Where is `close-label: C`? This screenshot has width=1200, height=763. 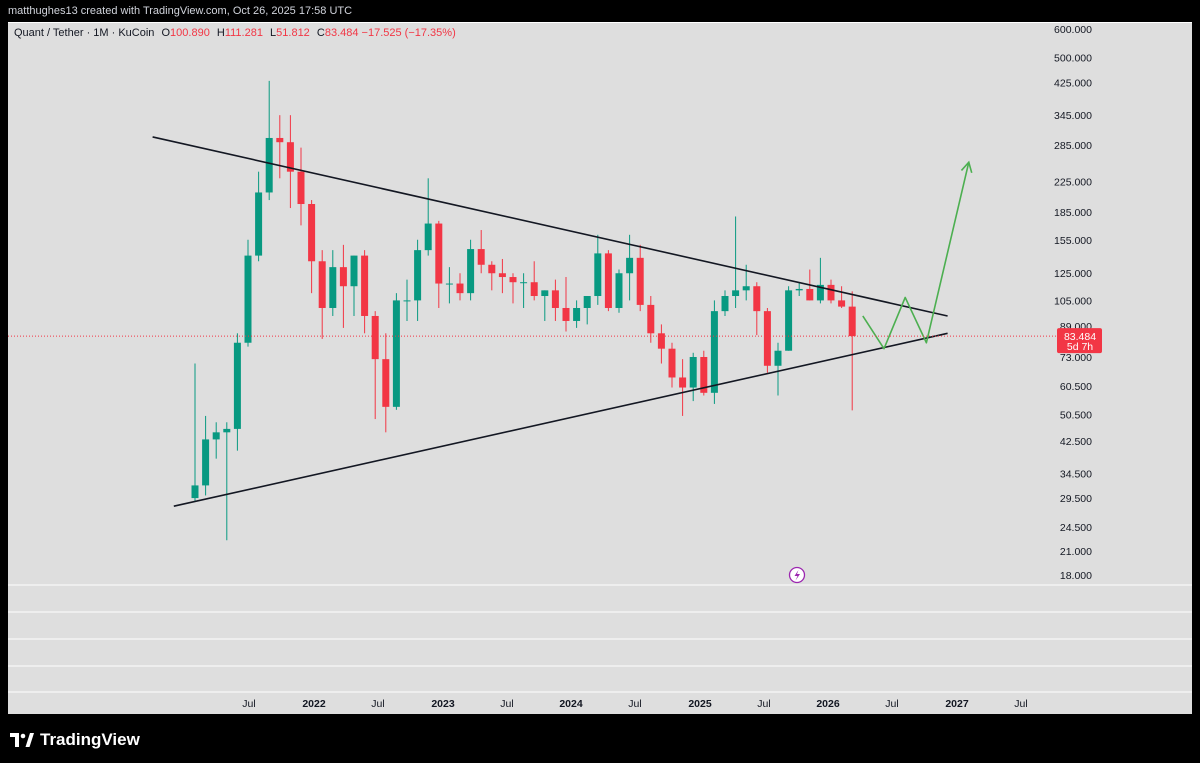 close-label: C is located at coordinates (320, 33).